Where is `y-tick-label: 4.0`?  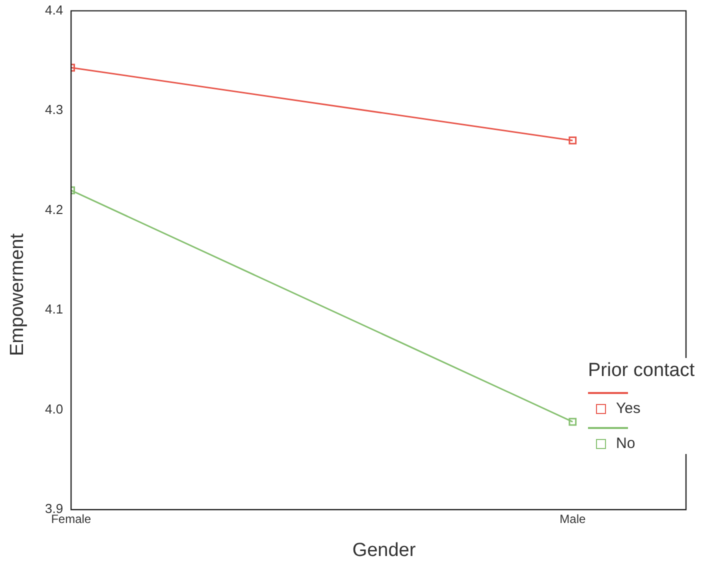 y-tick-label: 4.0 is located at coordinates (54, 408).